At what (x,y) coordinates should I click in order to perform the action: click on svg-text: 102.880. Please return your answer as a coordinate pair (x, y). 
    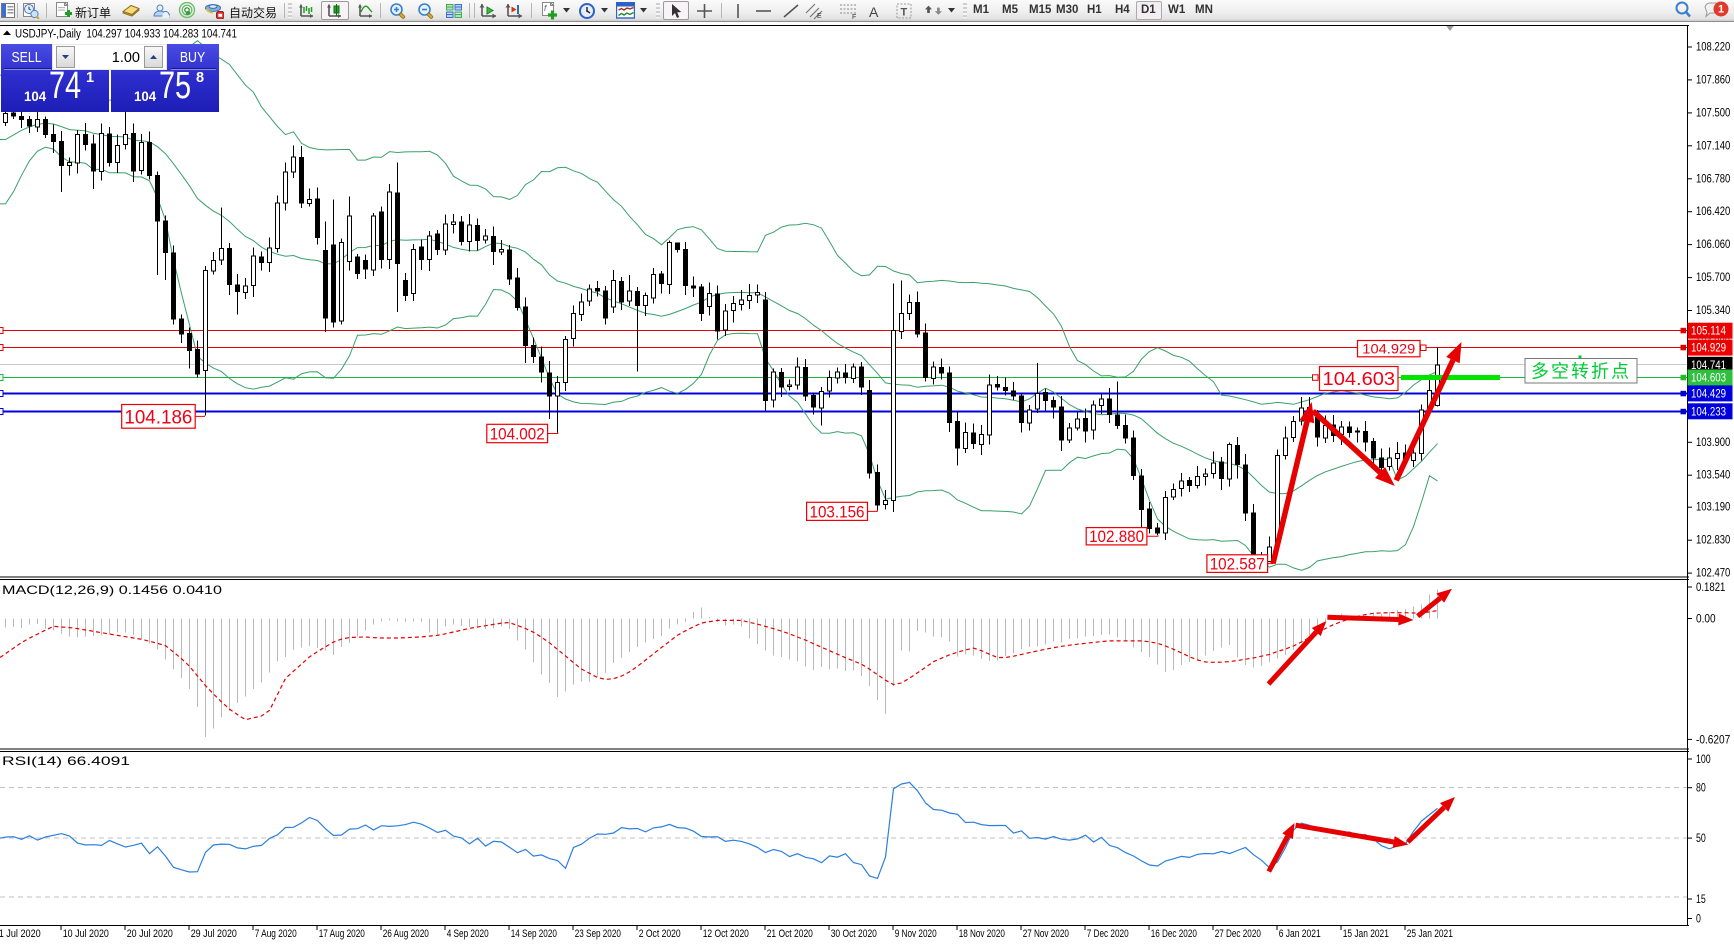
    Looking at the image, I should click on (1116, 537).